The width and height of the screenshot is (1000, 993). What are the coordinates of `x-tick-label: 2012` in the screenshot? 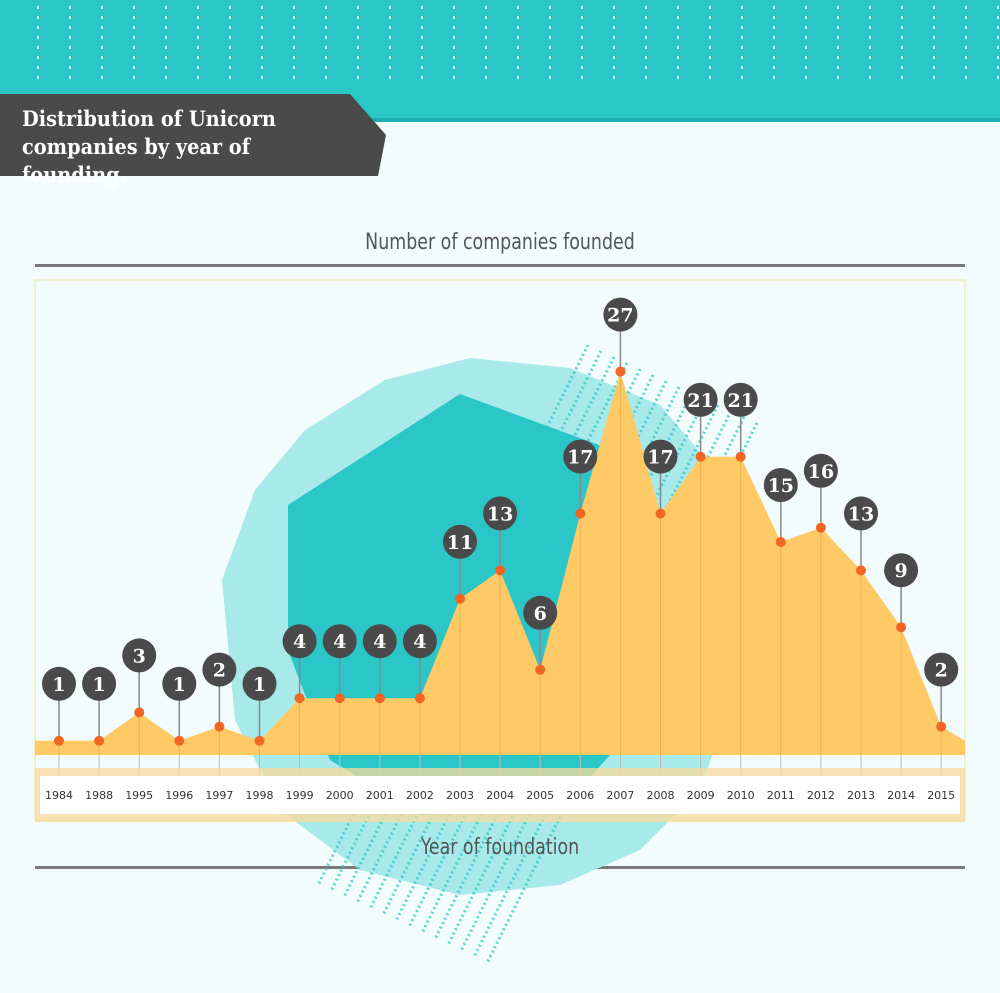 It's located at (821, 795).